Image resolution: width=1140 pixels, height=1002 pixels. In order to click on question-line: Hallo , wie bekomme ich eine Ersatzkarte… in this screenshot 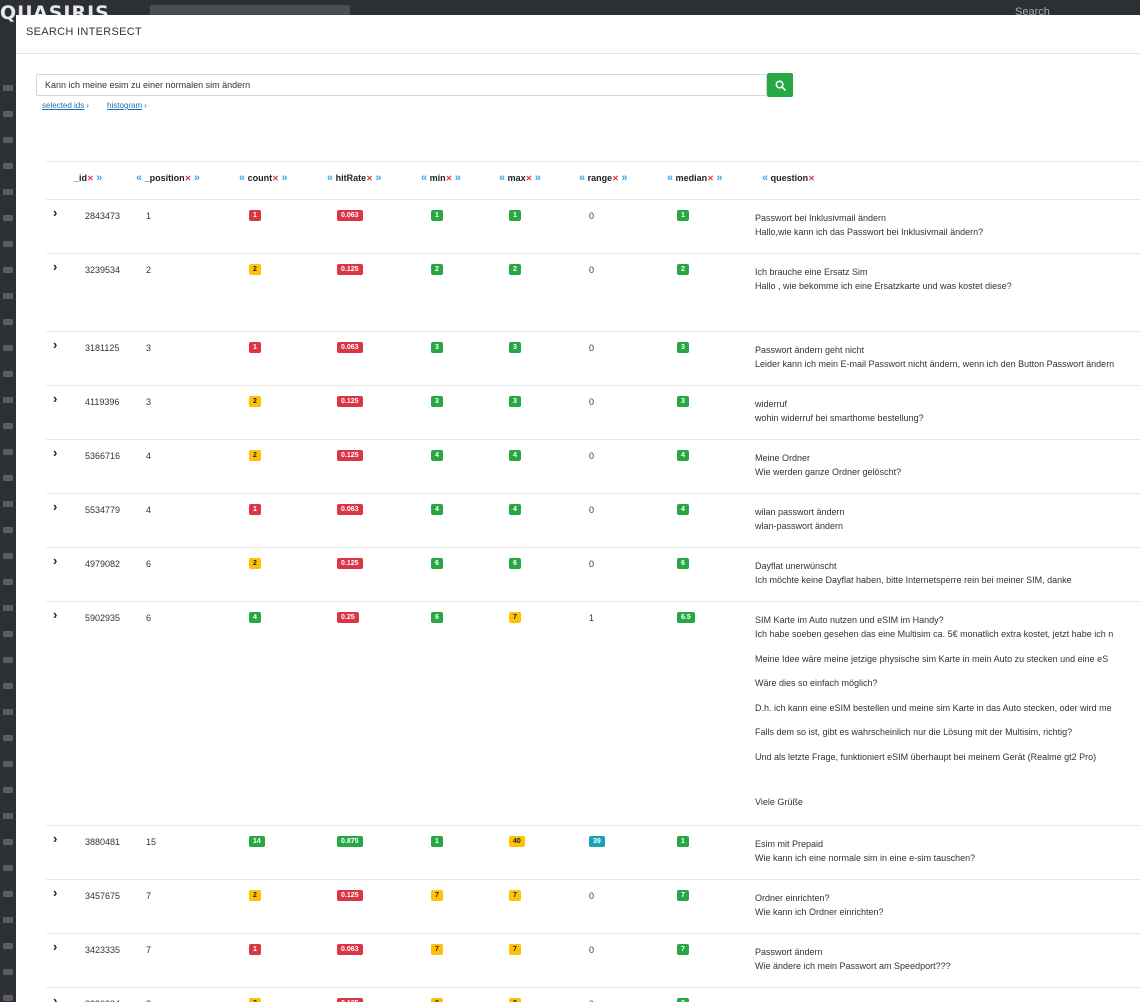, I will do `click(883, 286)`.